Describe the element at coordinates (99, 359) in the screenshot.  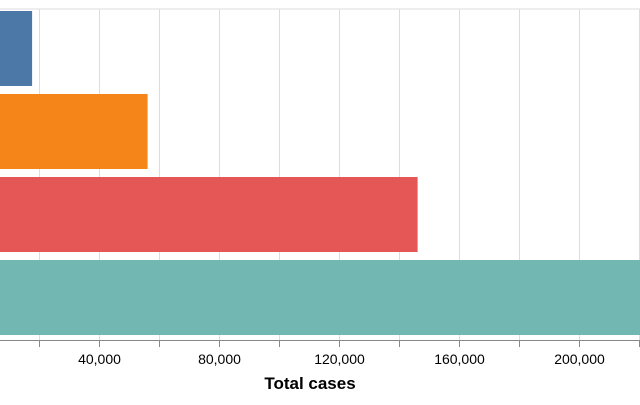
I see `x-tick-label: 40,000` at that location.